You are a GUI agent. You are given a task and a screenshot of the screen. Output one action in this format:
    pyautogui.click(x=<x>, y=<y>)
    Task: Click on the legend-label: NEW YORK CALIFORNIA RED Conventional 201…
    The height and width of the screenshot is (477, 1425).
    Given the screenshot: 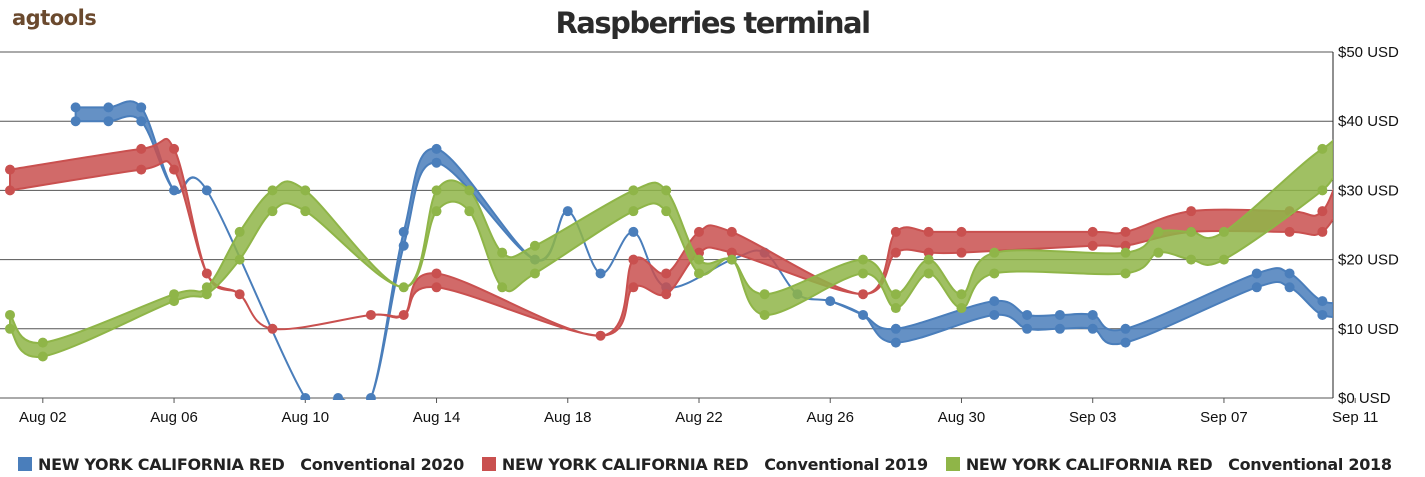 What is the action you would take?
    pyautogui.click(x=1178, y=464)
    